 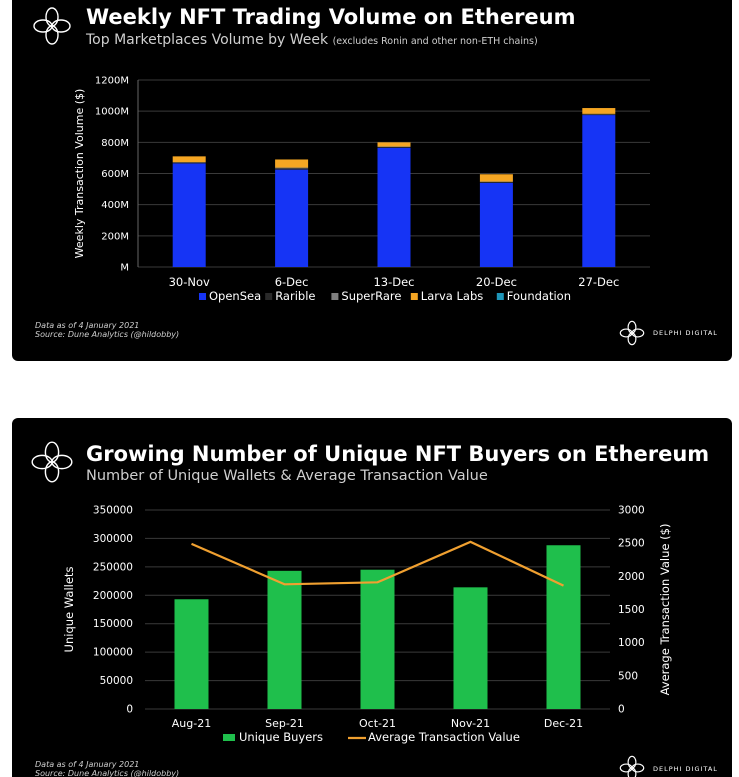 I want to click on y-tick-label: 400M, so click(x=115, y=205).